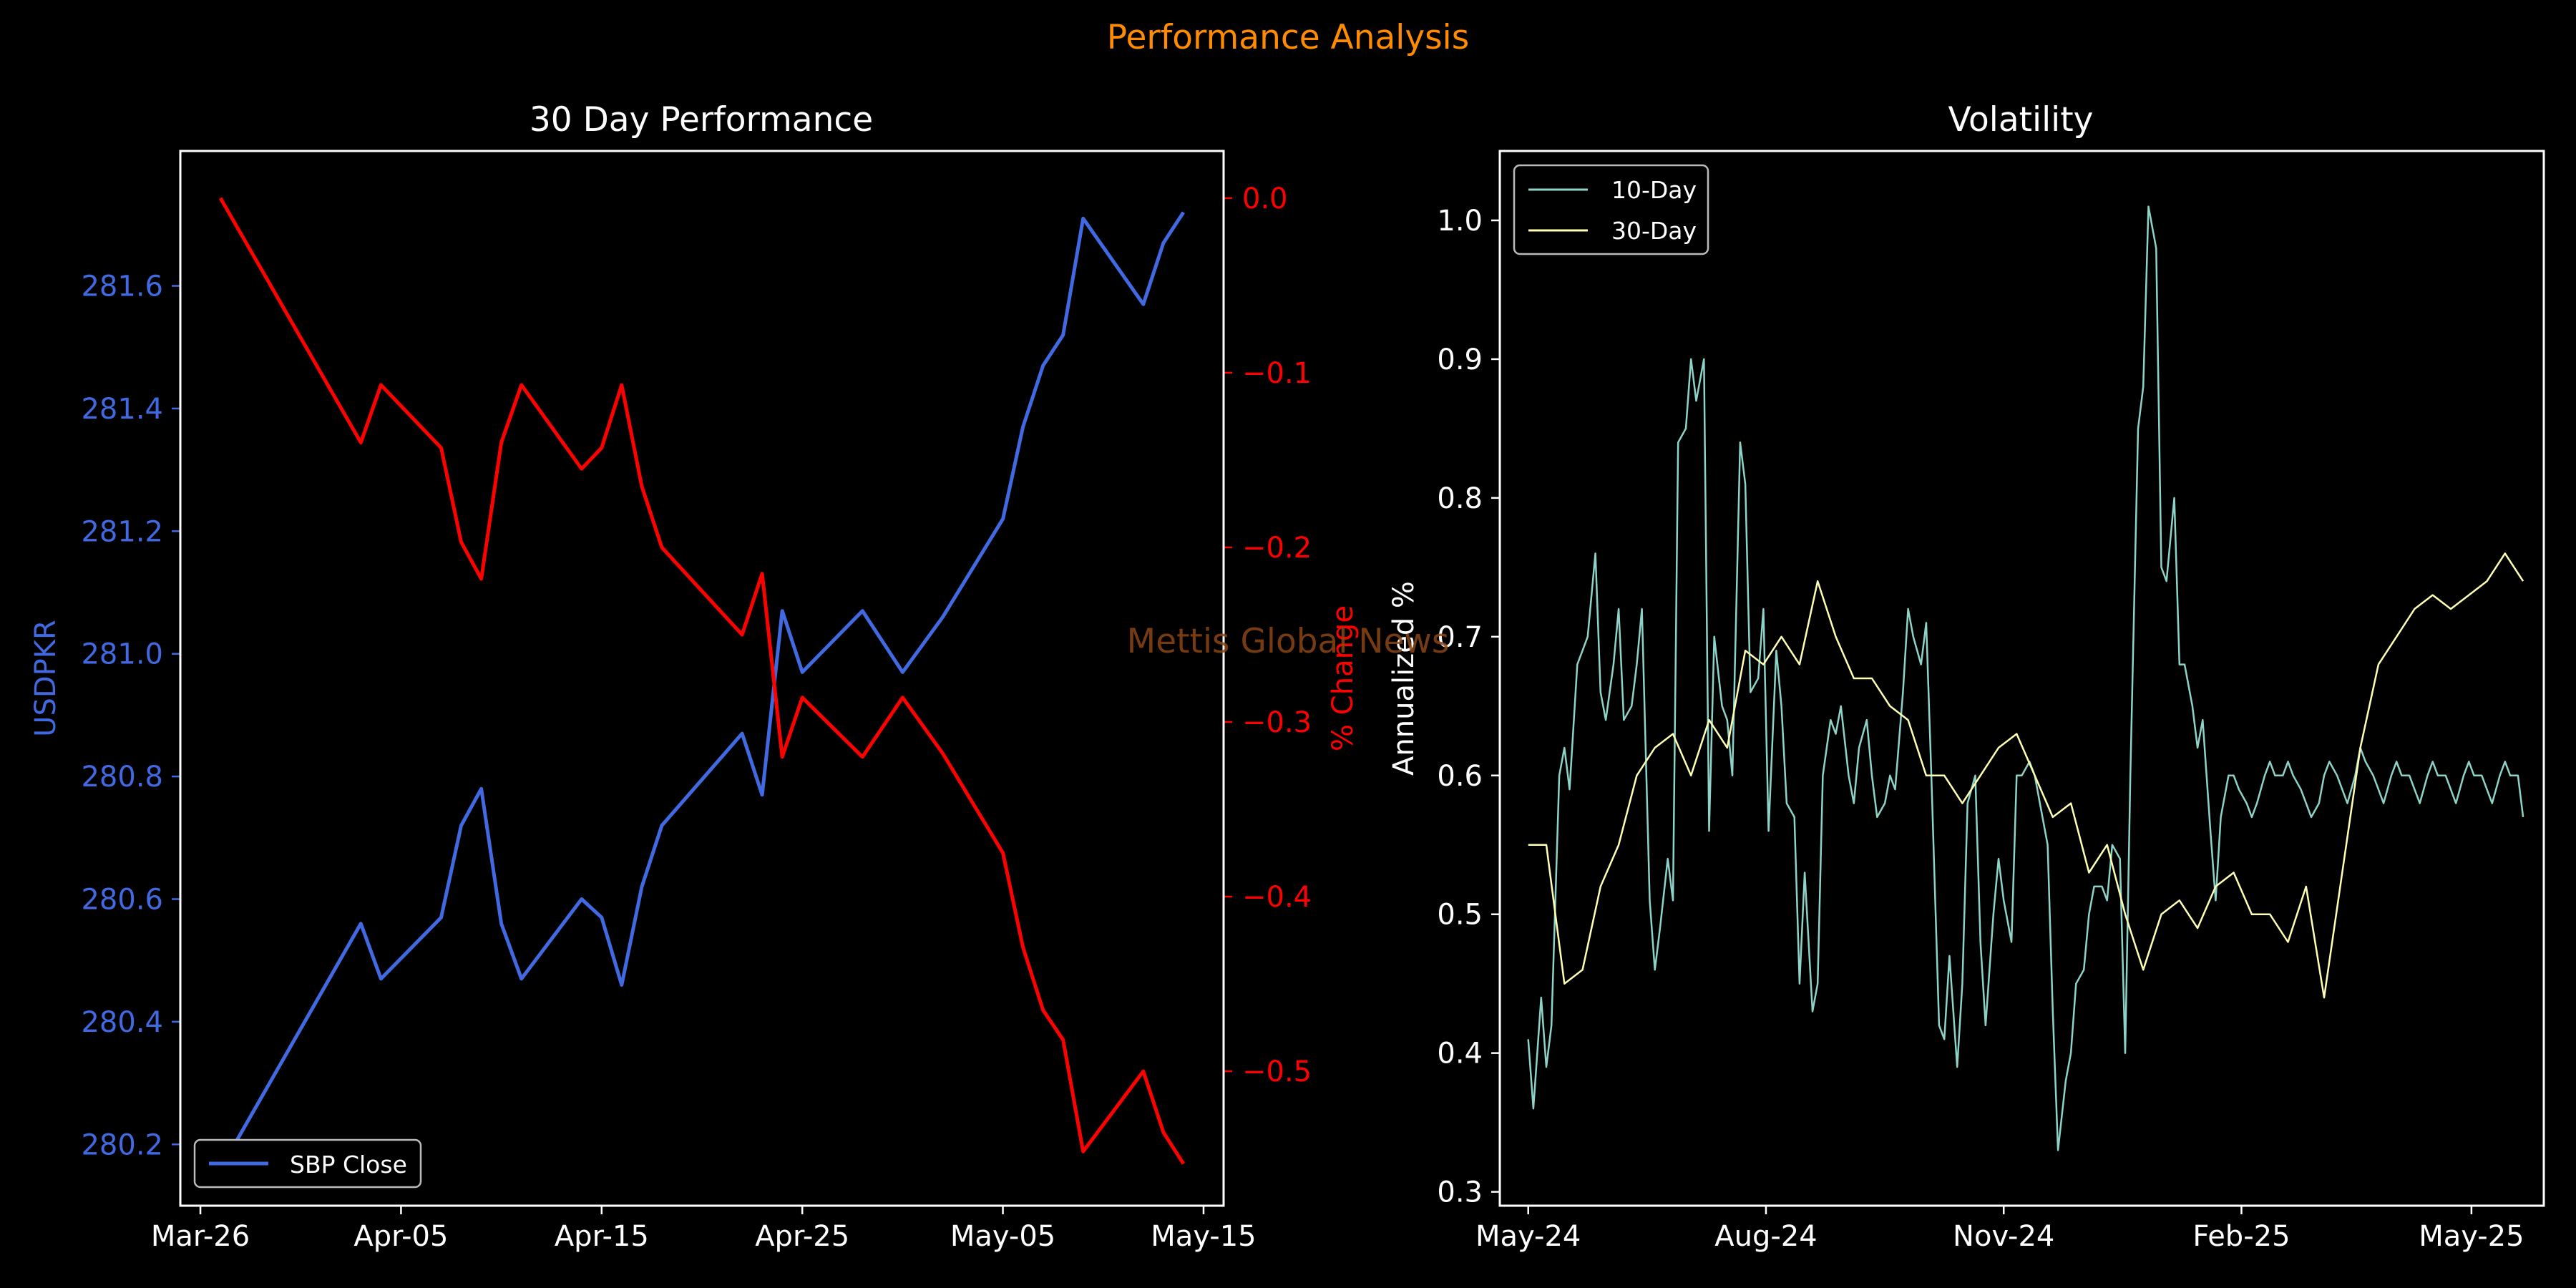  What do you see at coordinates (1460, 1054) in the screenshot?
I see `y-tick-label: 0.4` at bounding box center [1460, 1054].